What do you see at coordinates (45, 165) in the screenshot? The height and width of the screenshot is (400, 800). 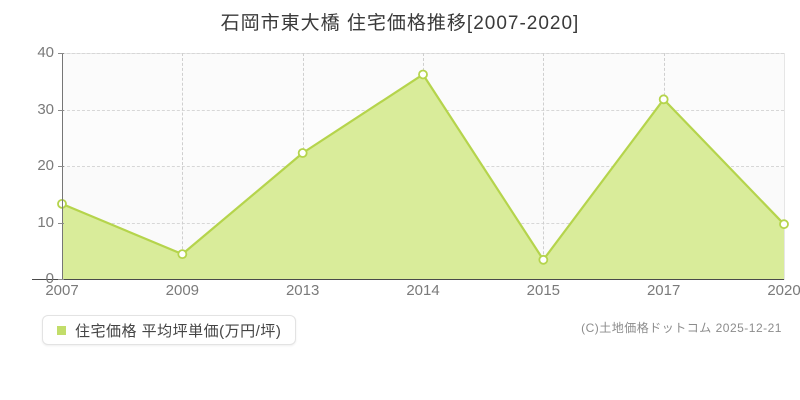 I see `y-tick-label: 20` at bounding box center [45, 165].